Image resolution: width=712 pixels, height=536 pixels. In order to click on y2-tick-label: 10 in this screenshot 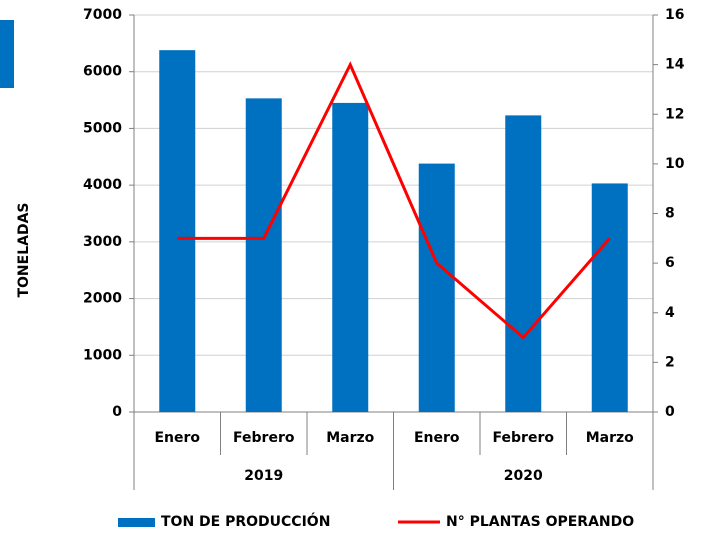, I will do `click(675, 164)`.